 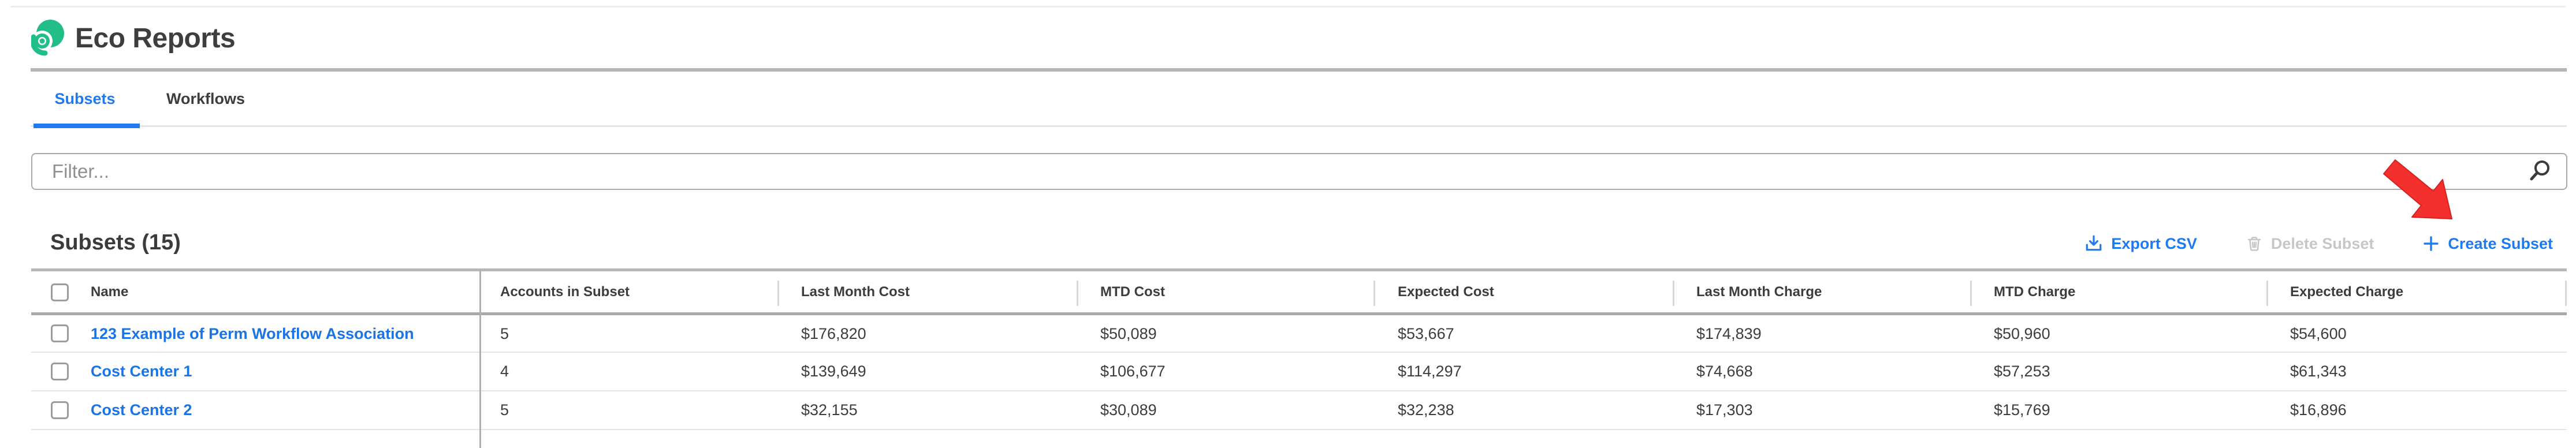 I want to click on create-subset-button: Create Subset, so click(x=2487, y=244).